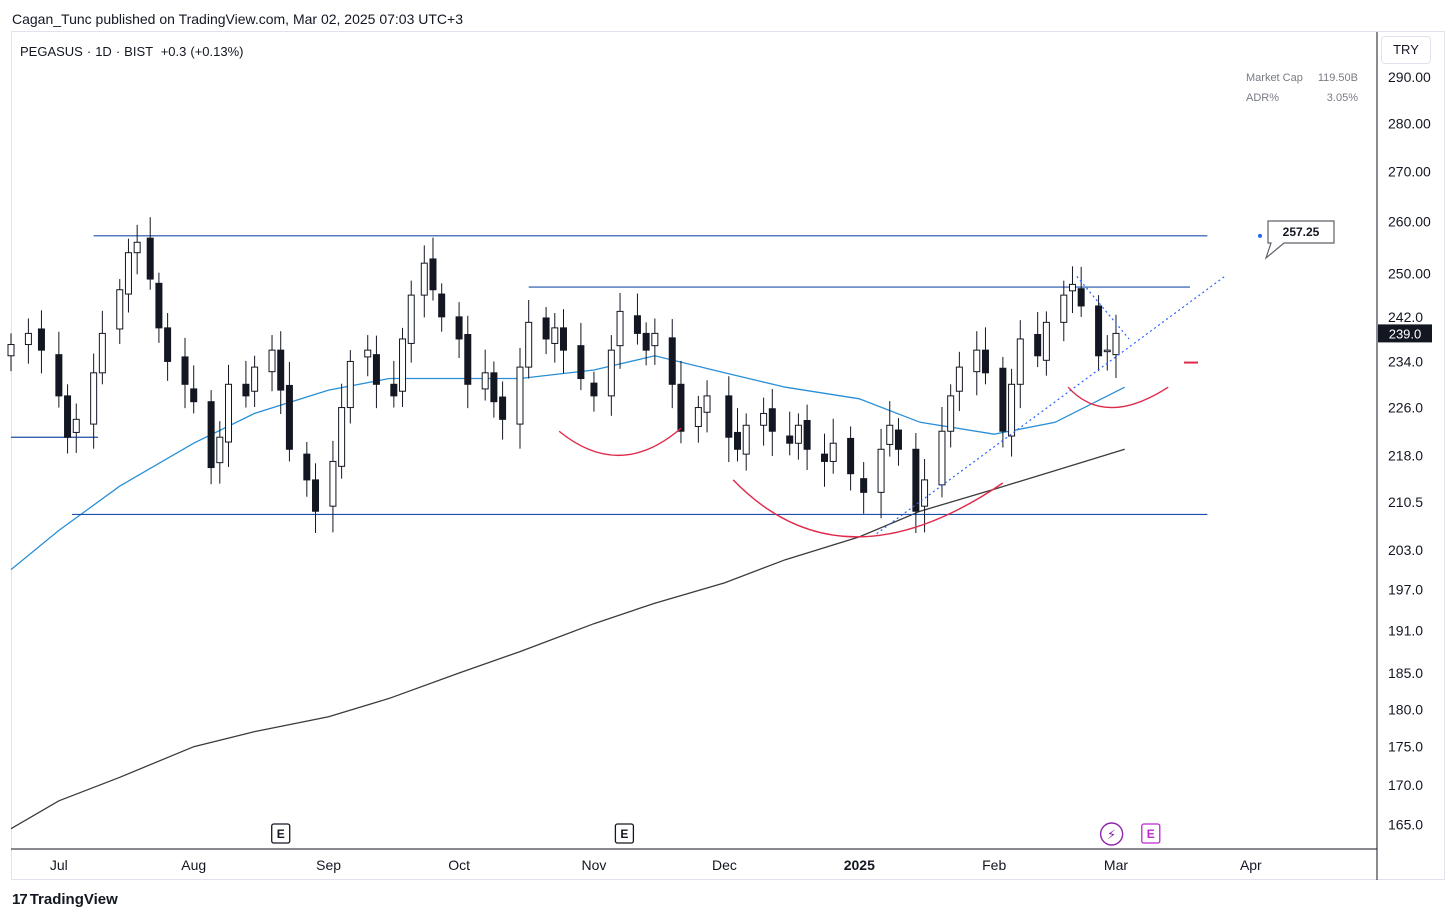 Image resolution: width=1456 pixels, height=920 pixels. I want to click on dividend-marker-circle, so click(1111, 834).